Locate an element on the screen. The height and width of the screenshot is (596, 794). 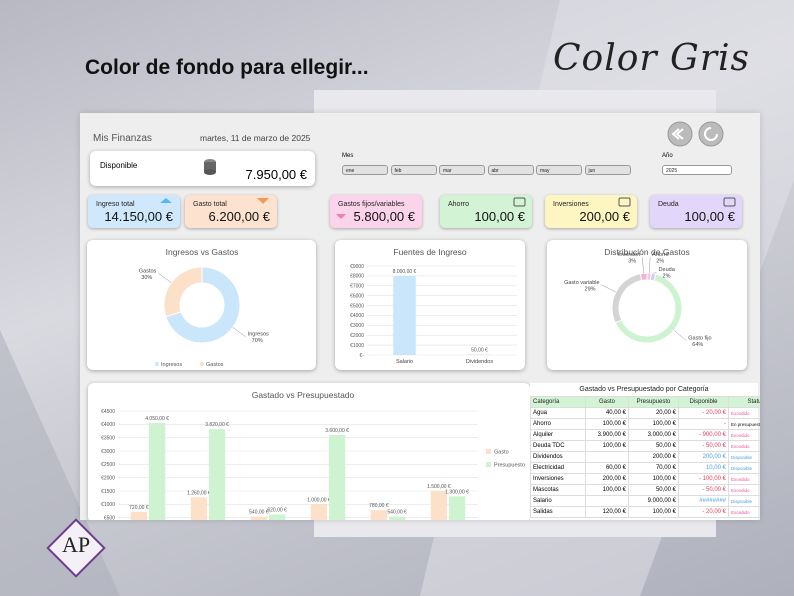
y-tick-label: €2000 is located at coordinates (357, 336).